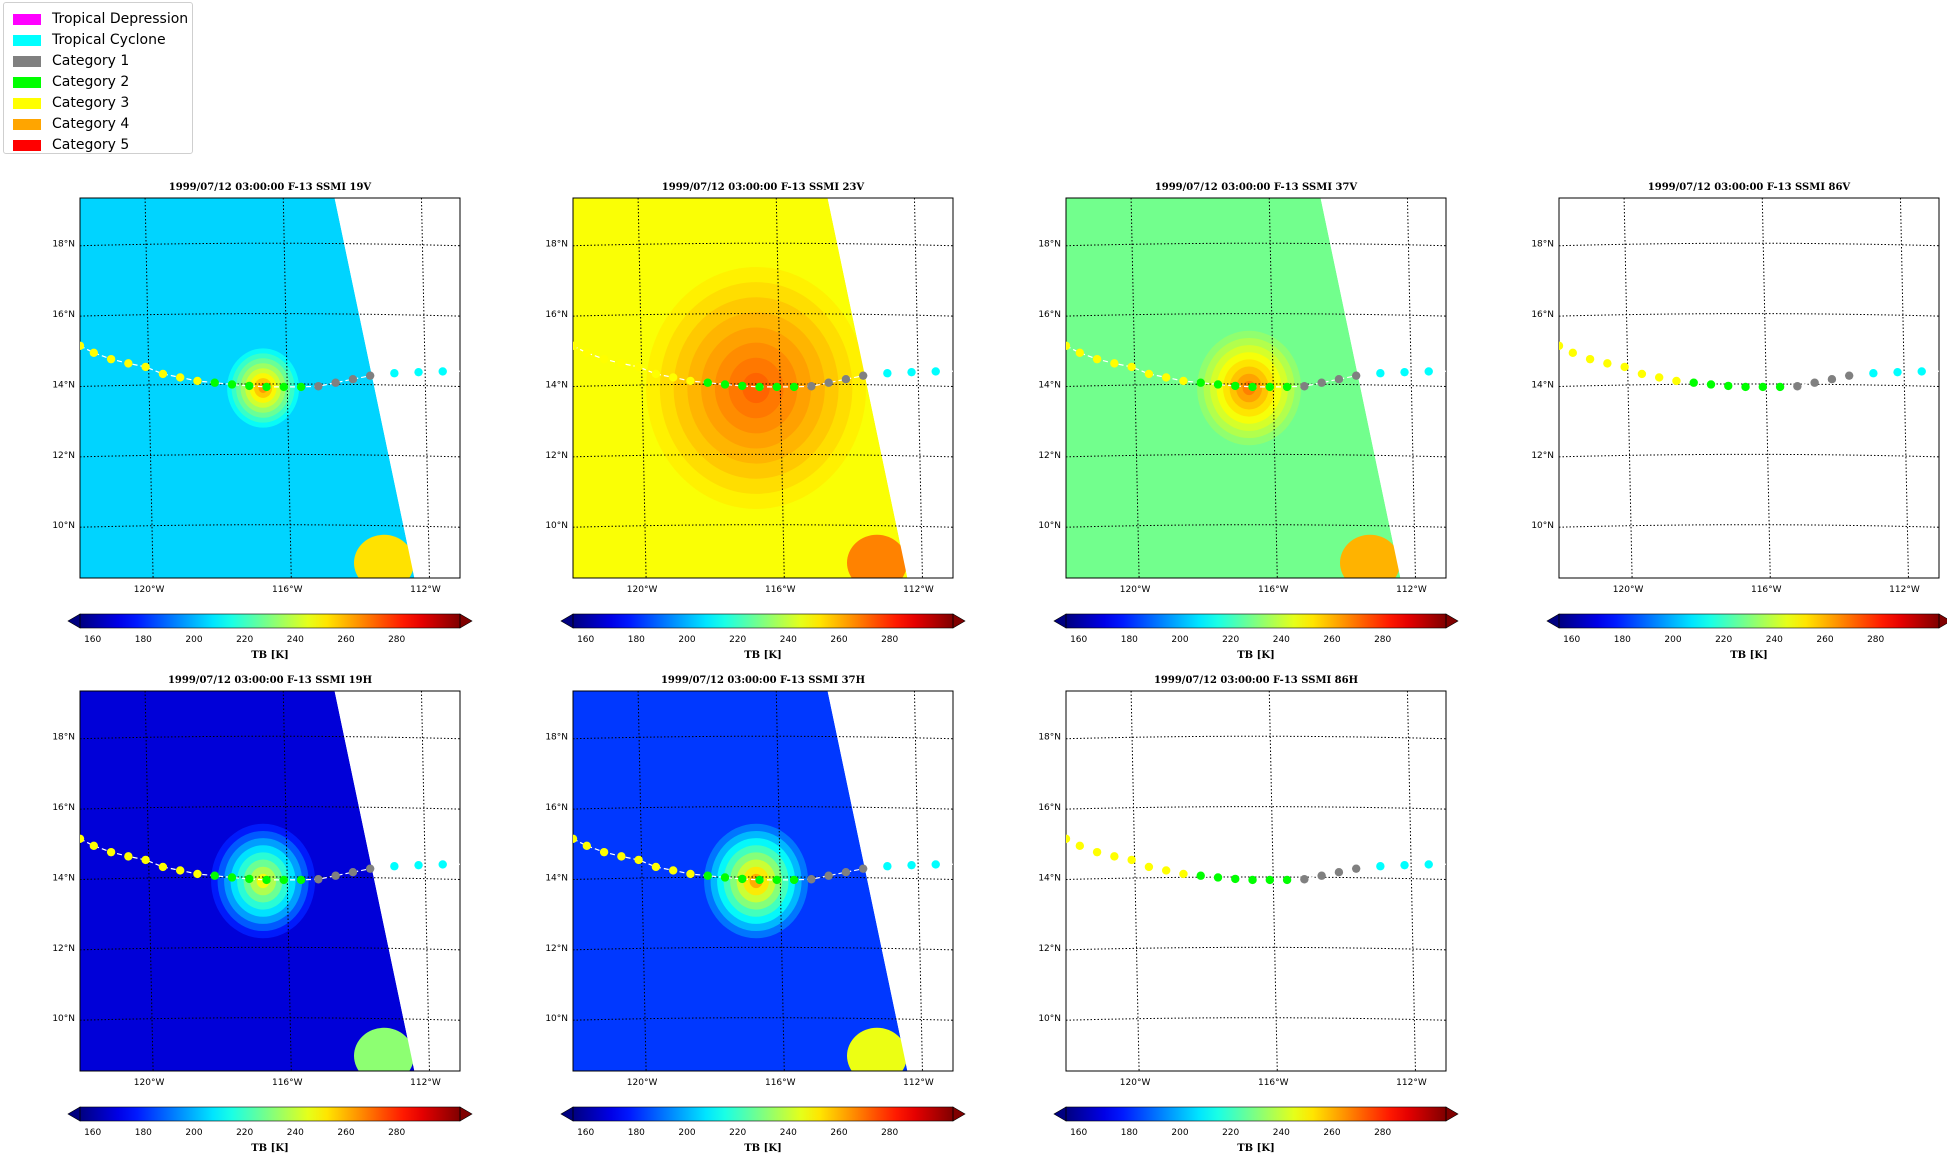 Image resolution: width=1947 pixels, height=1162 pixels. I want to click on colorbar-tick-label: 260, so click(1824, 640).